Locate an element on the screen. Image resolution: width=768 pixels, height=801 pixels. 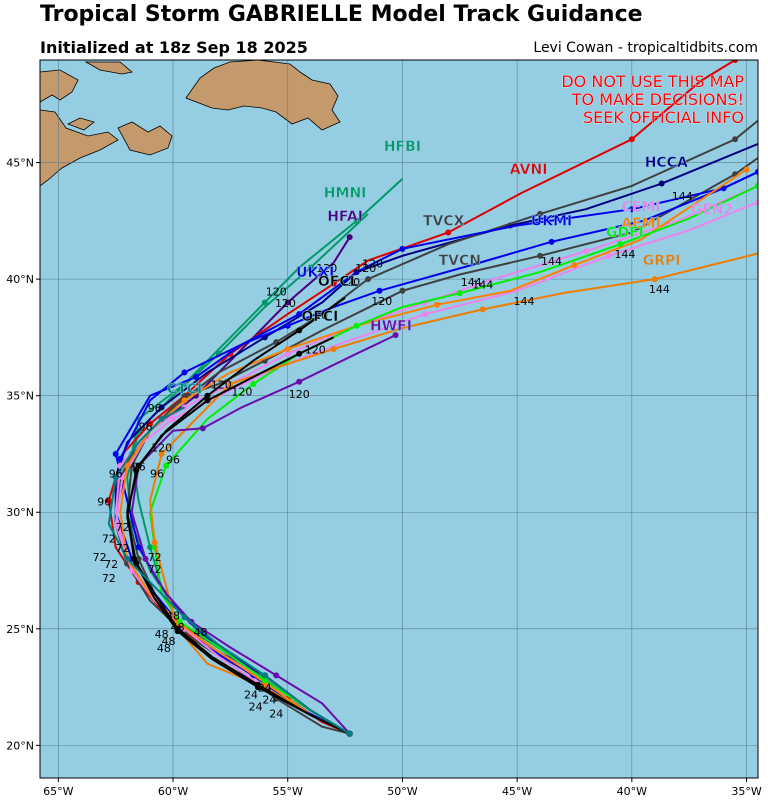
lon-tick-label: 40°W is located at coordinates (632, 791).